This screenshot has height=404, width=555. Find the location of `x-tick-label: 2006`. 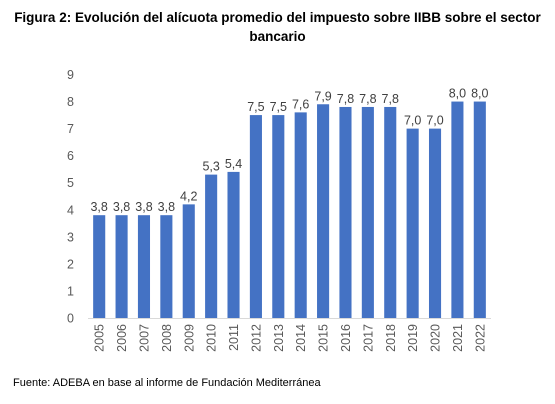

x-tick-label: 2006 is located at coordinates (122, 338).